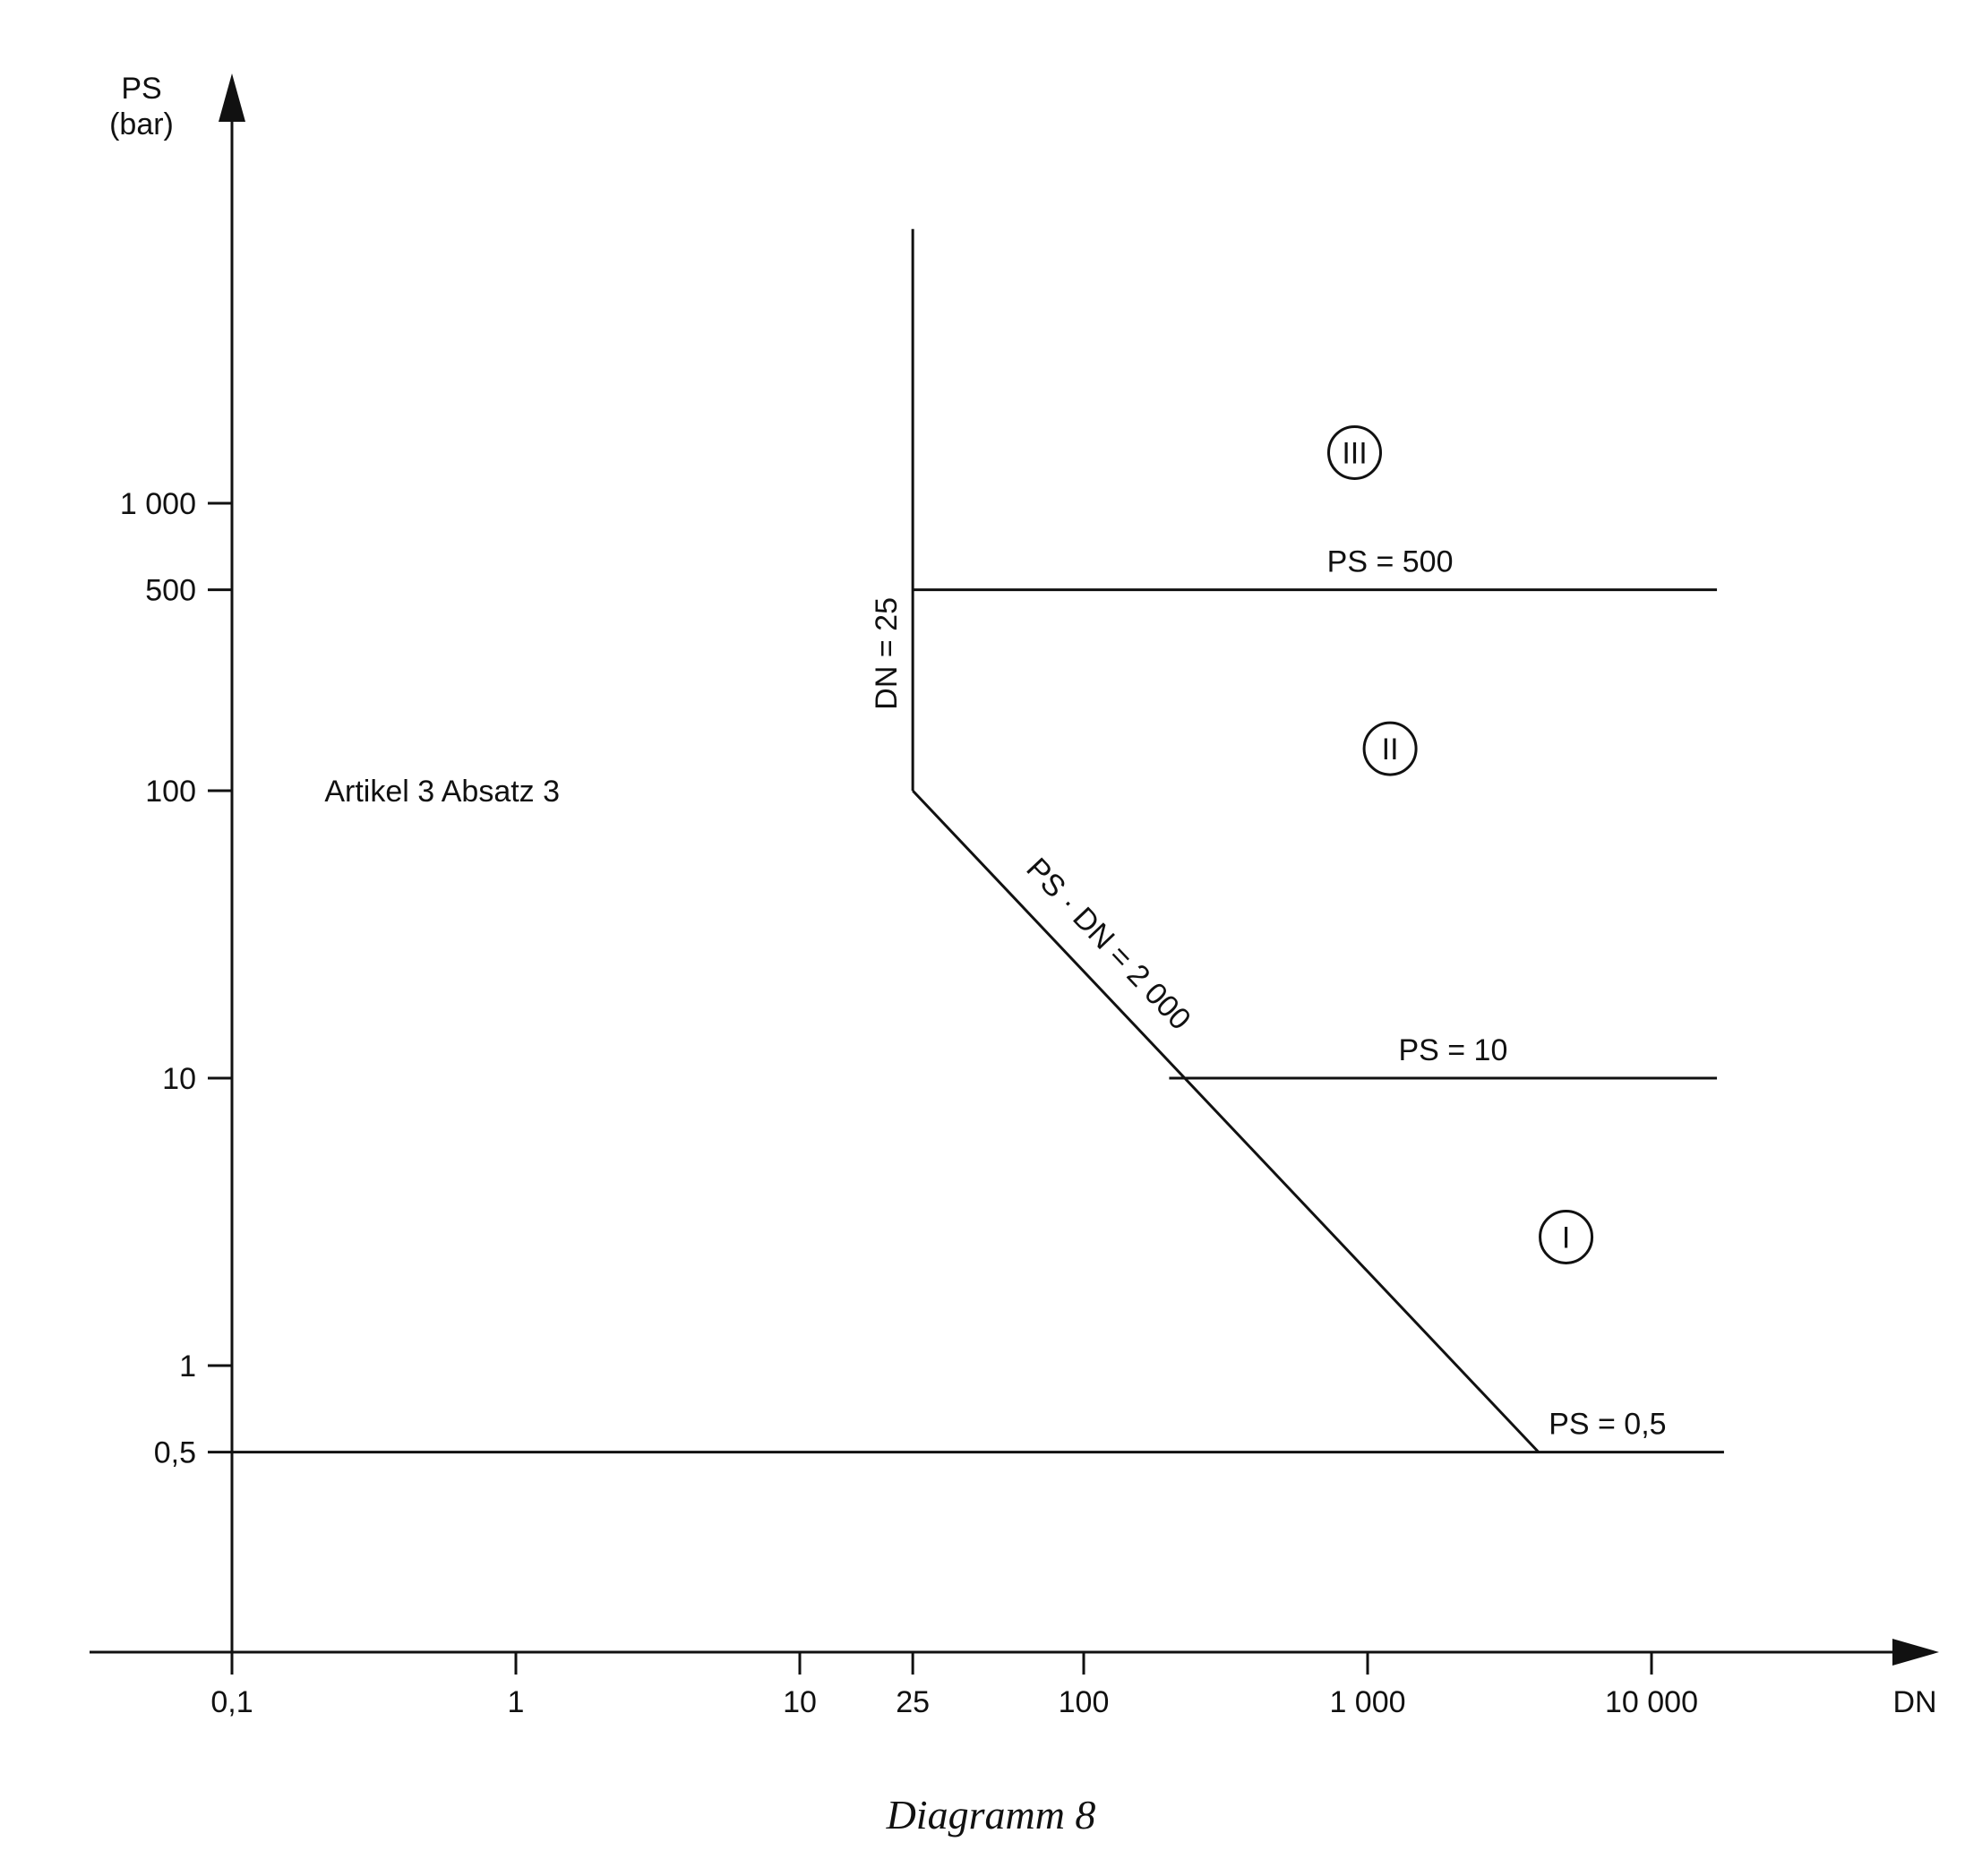  Describe the element at coordinates (442, 792) in the screenshot. I see `region-label: Artikel 3 Absatz 3` at that location.